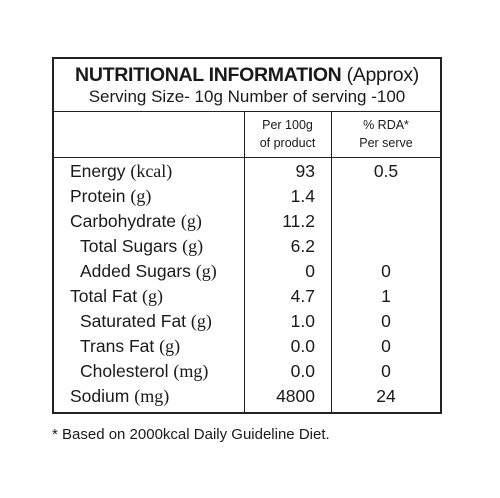  I want to click on rda-column-header: % RDA* Per serve, so click(386, 134).